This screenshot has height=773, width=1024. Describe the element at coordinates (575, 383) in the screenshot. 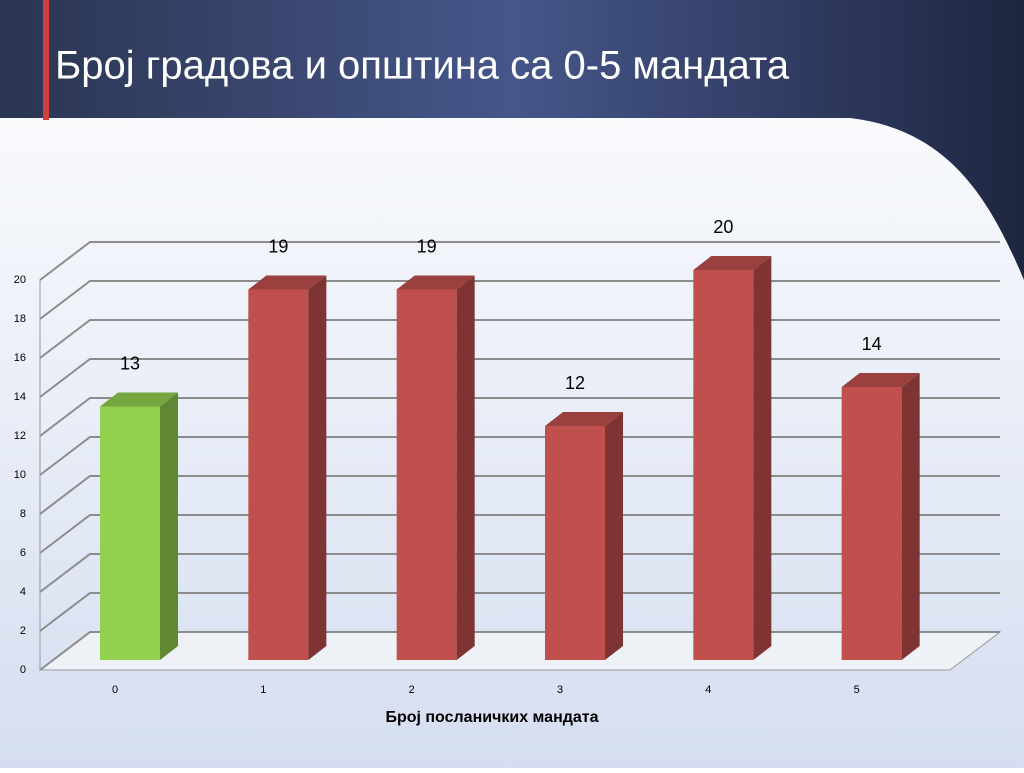

I see `data-label: 12` at that location.